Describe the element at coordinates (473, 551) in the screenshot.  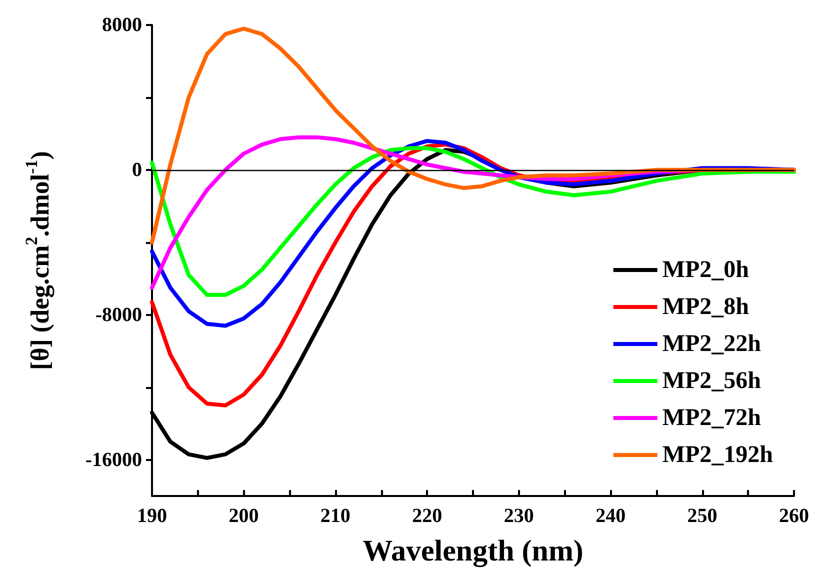
I see `x-axis-title: Wavelength (nm)` at that location.